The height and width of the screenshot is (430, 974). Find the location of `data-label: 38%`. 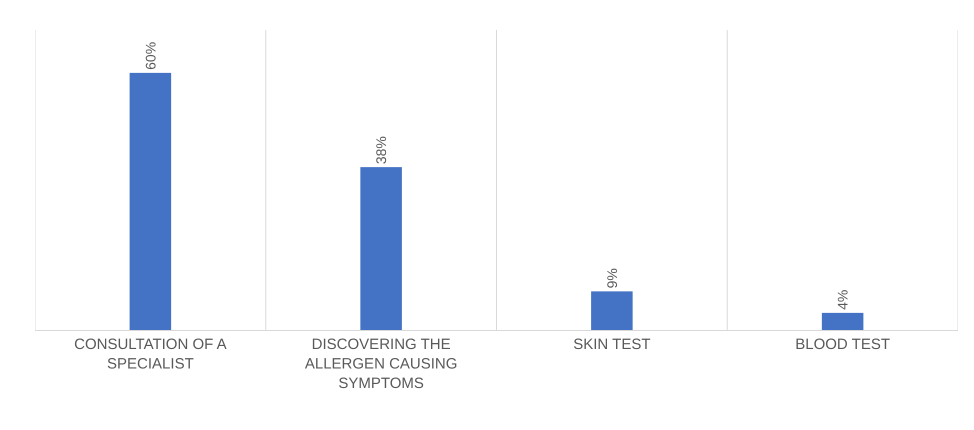

data-label: 38% is located at coordinates (381, 150).